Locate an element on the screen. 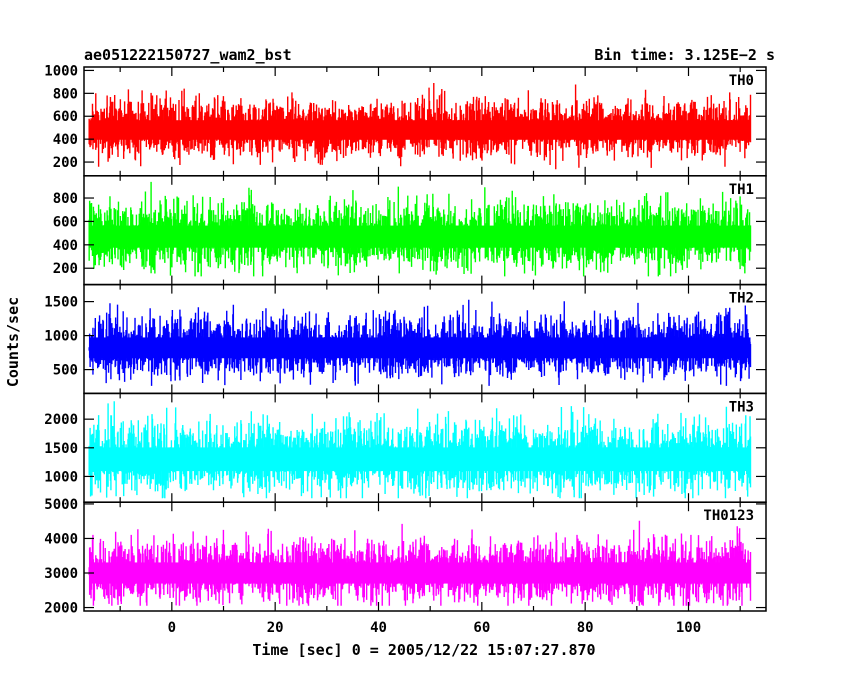 Image resolution: width=850 pixels, height=685 pixels. x-axis-label: Time [sec] 0 = 2005/12/22 15:07:27.870 is located at coordinates (423, 650).